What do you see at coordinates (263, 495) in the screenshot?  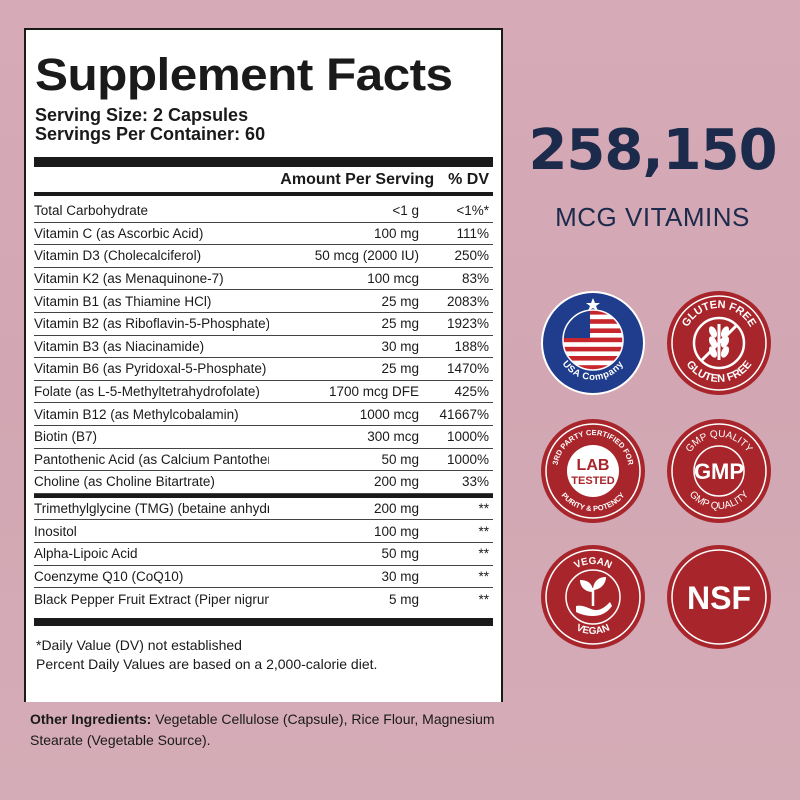 I see `divider-mid` at bounding box center [263, 495].